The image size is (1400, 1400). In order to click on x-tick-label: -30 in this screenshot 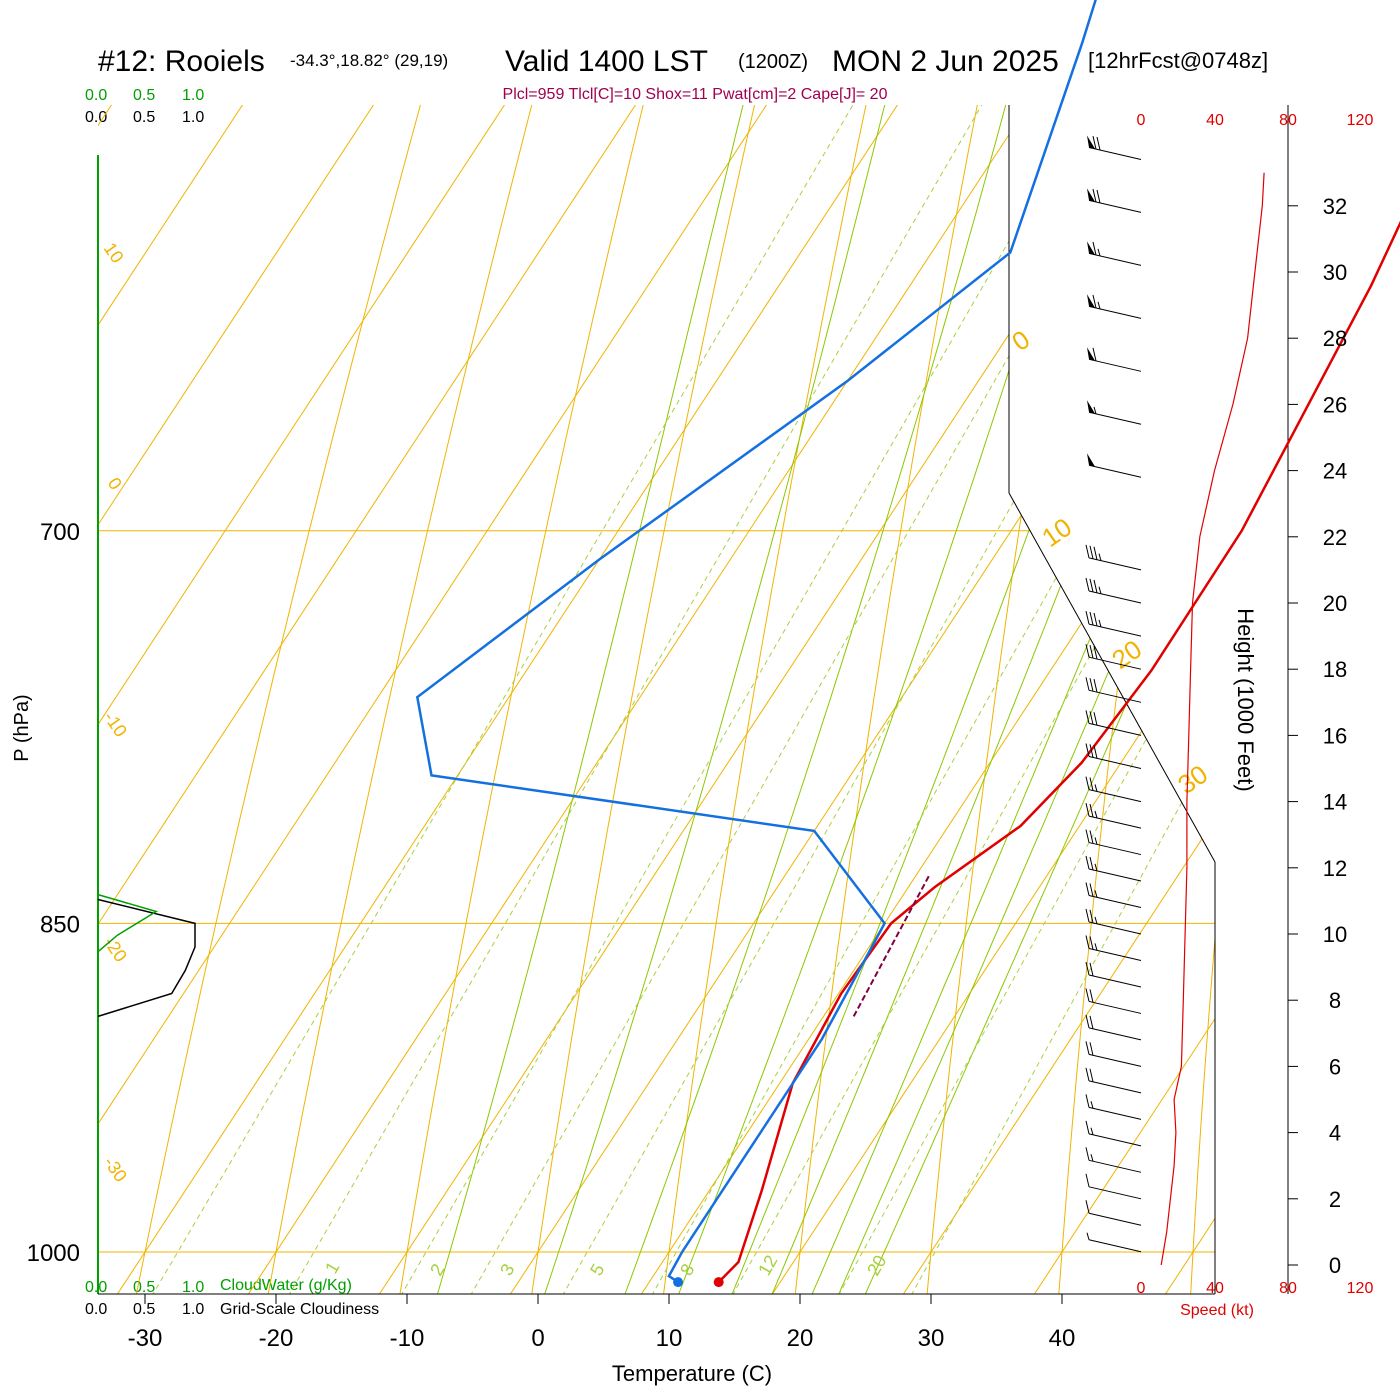, I will do `click(145, 1338)`.